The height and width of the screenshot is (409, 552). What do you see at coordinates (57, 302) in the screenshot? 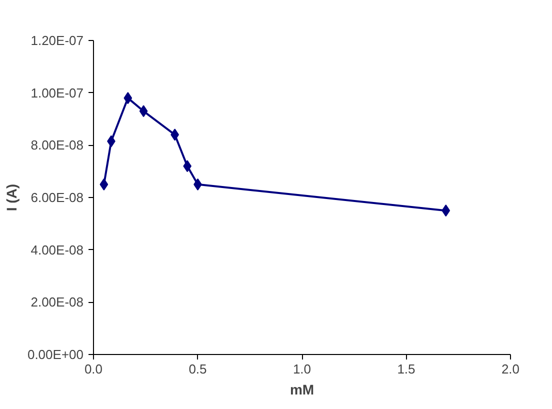
I see `y-tick-label: 2.00E-08` at bounding box center [57, 302].